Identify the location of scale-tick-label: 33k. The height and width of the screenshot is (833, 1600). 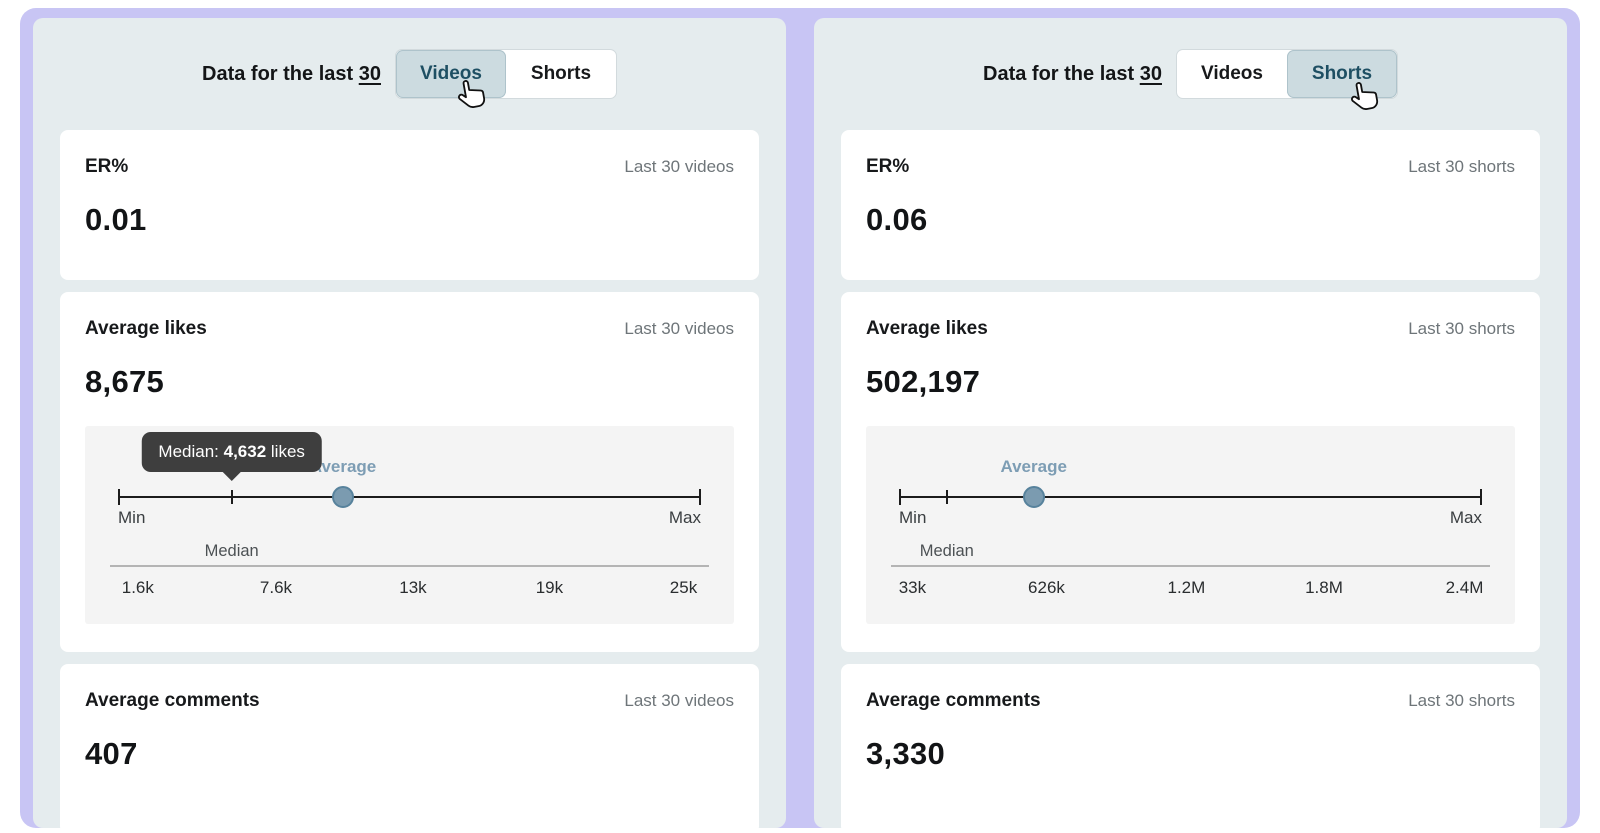
(912, 587).